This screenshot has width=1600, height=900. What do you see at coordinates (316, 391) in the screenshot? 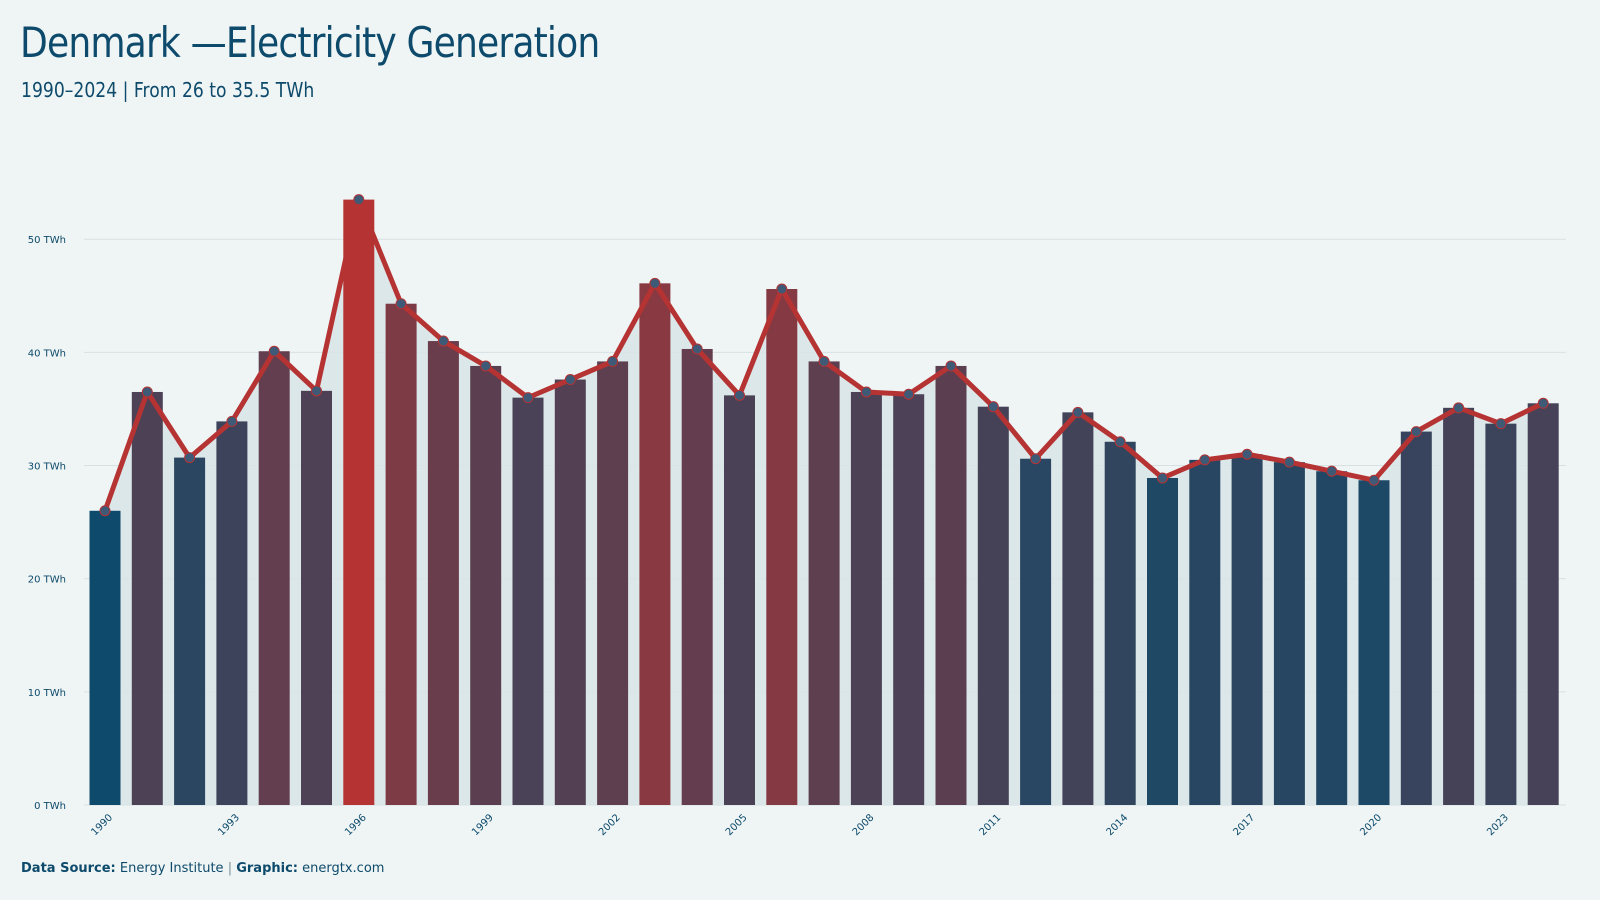
I see `marker-1995` at bounding box center [316, 391].